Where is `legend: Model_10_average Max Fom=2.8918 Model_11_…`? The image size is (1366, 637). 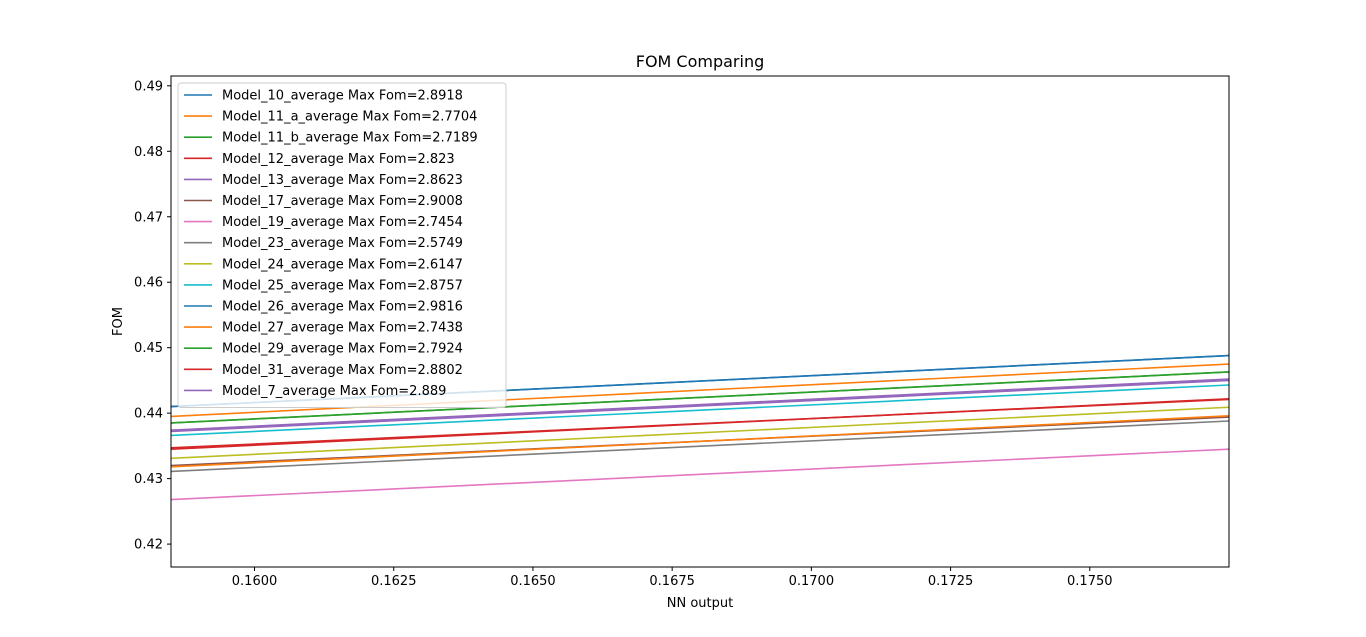
legend: Model_10_average Max Fom=2.8918 Model_11_… is located at coordinates (342, 245).